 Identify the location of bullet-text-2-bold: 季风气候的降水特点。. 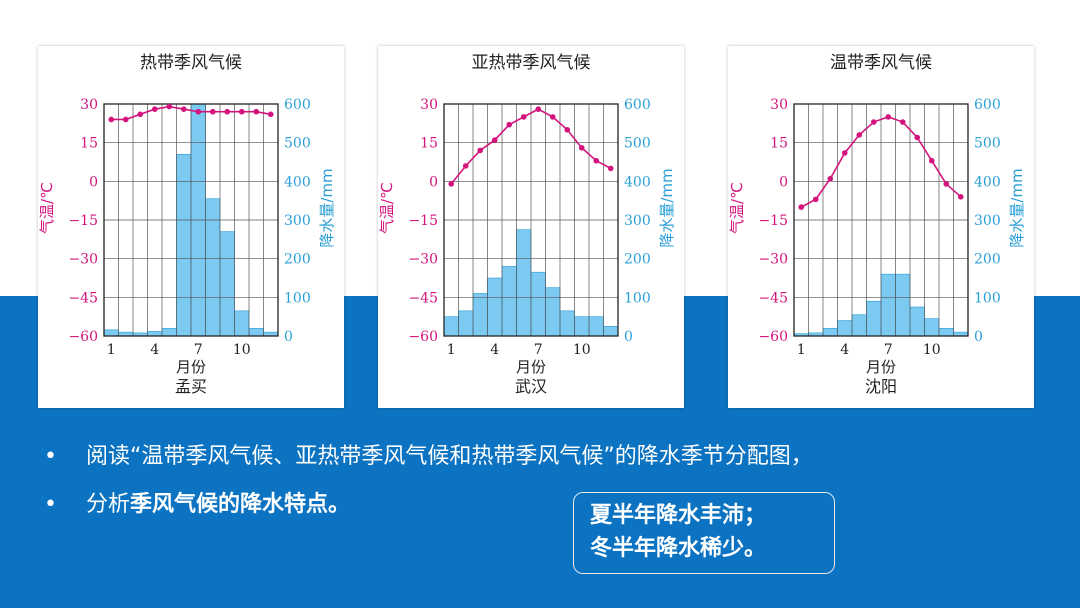
(240, 504).